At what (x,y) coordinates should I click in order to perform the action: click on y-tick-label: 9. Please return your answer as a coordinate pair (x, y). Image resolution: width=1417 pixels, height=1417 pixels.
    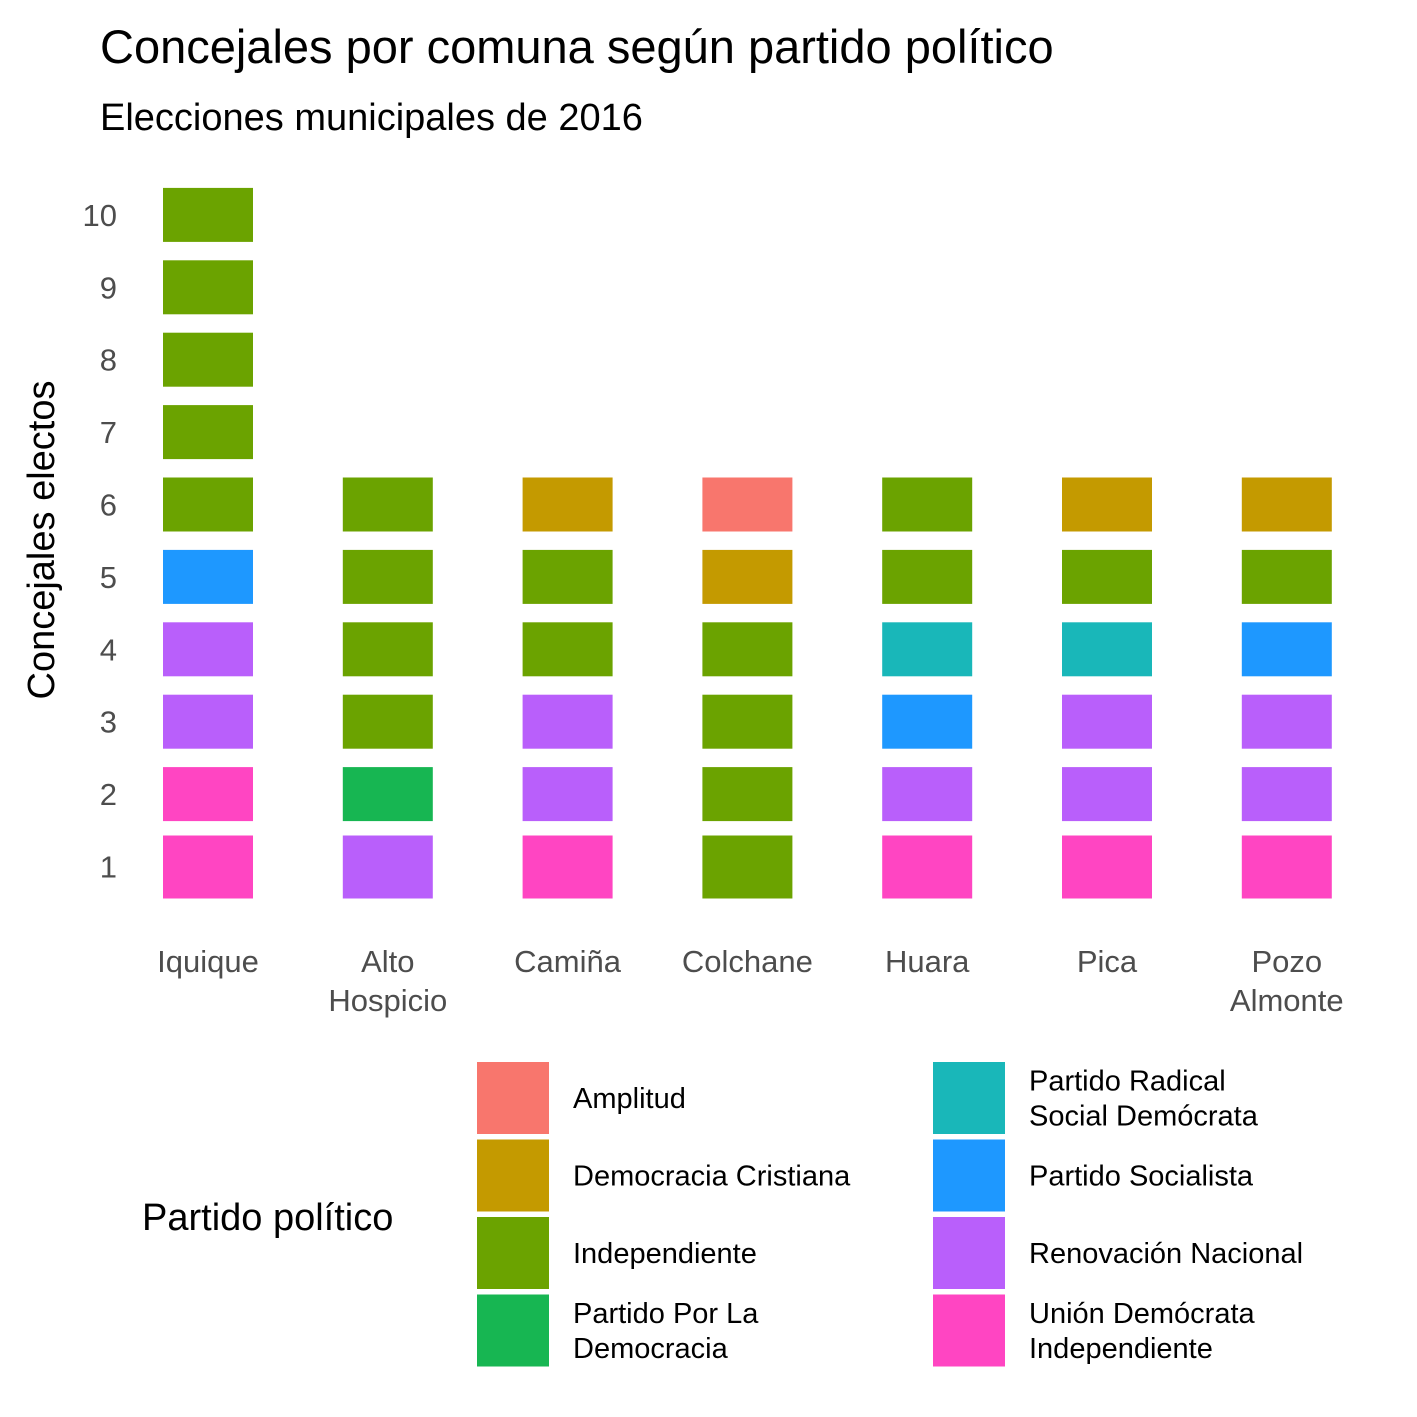
    Looking at the image, I should click on (108, 287).